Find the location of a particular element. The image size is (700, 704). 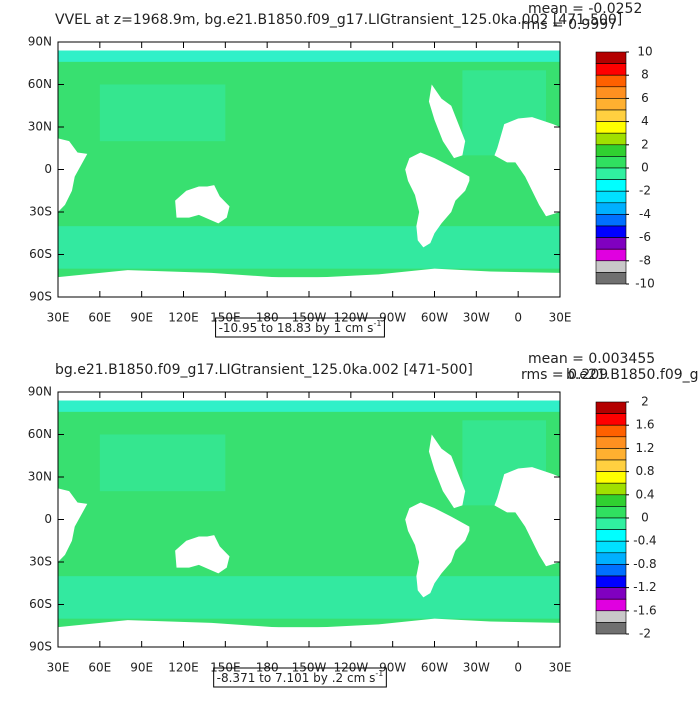

colorbar-label: 0.4 is located at coordinates (644, 494).